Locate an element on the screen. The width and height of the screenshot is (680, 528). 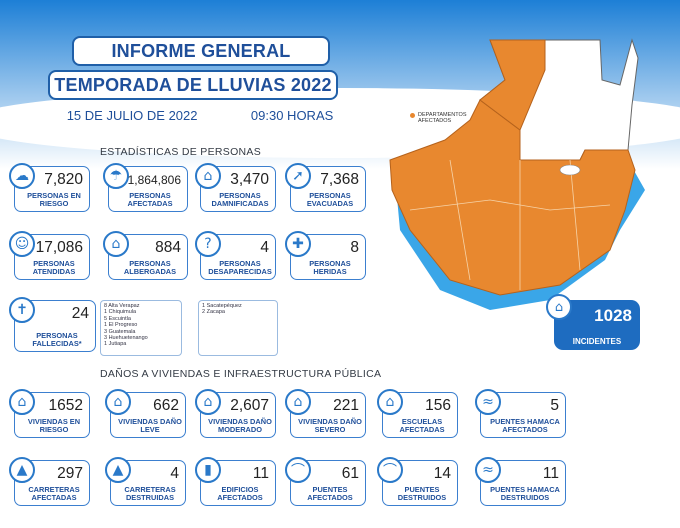
legend-label: DEPARTAMENTOS AFECTADOS is located at coordinates (442, 118).